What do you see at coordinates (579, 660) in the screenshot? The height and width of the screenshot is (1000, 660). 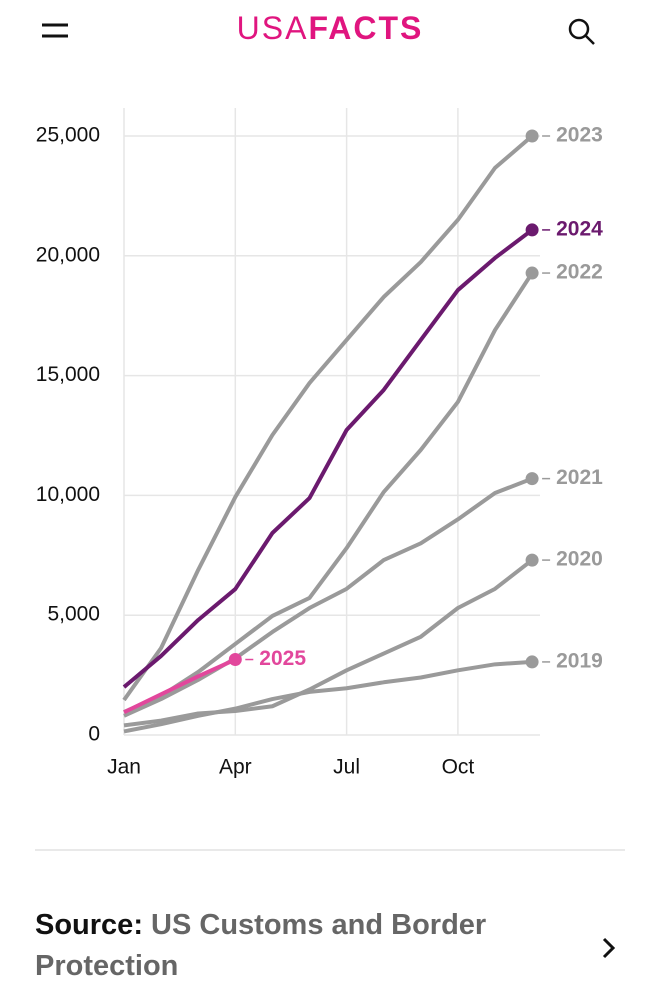 I see `series-label: 2019` at bounding box center [579, 660].